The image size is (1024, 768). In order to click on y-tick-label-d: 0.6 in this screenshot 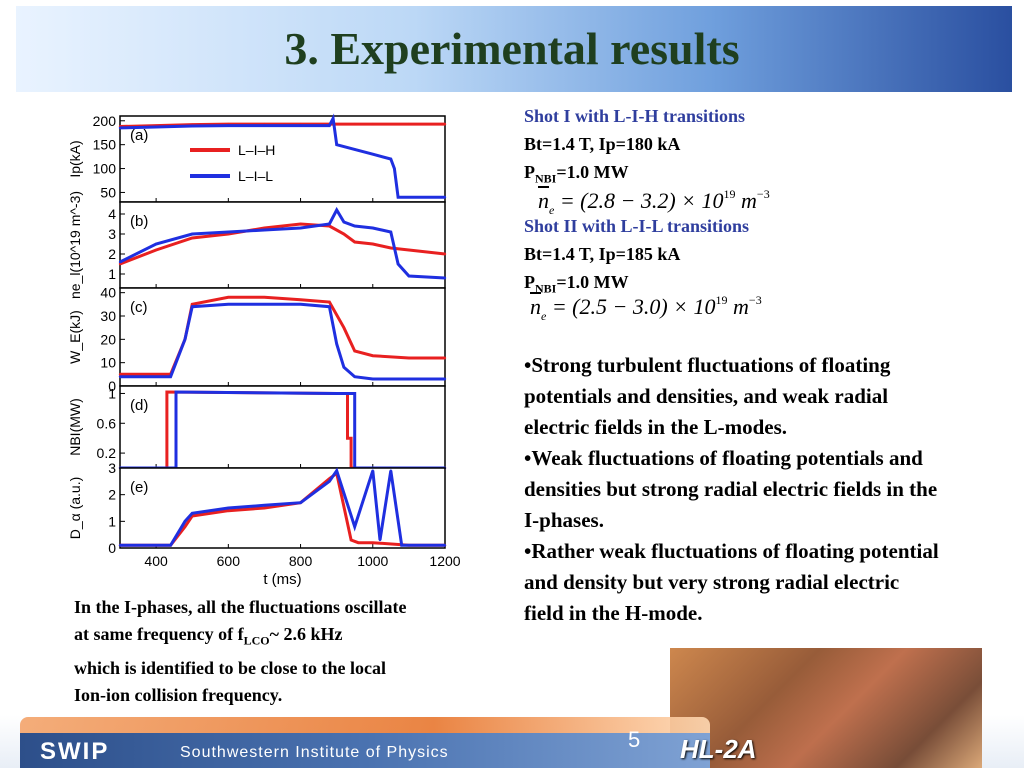, I will do `click(107, 423)`.